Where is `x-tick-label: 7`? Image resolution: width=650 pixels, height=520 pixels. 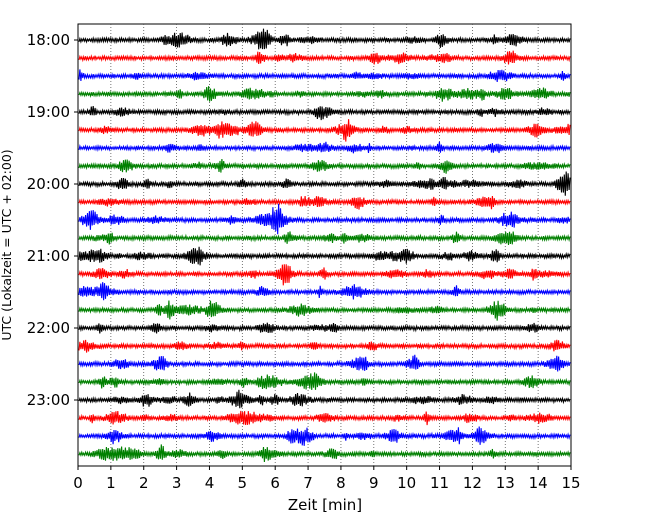 x-tick-label: 7 is located at coordinates (308, 483).